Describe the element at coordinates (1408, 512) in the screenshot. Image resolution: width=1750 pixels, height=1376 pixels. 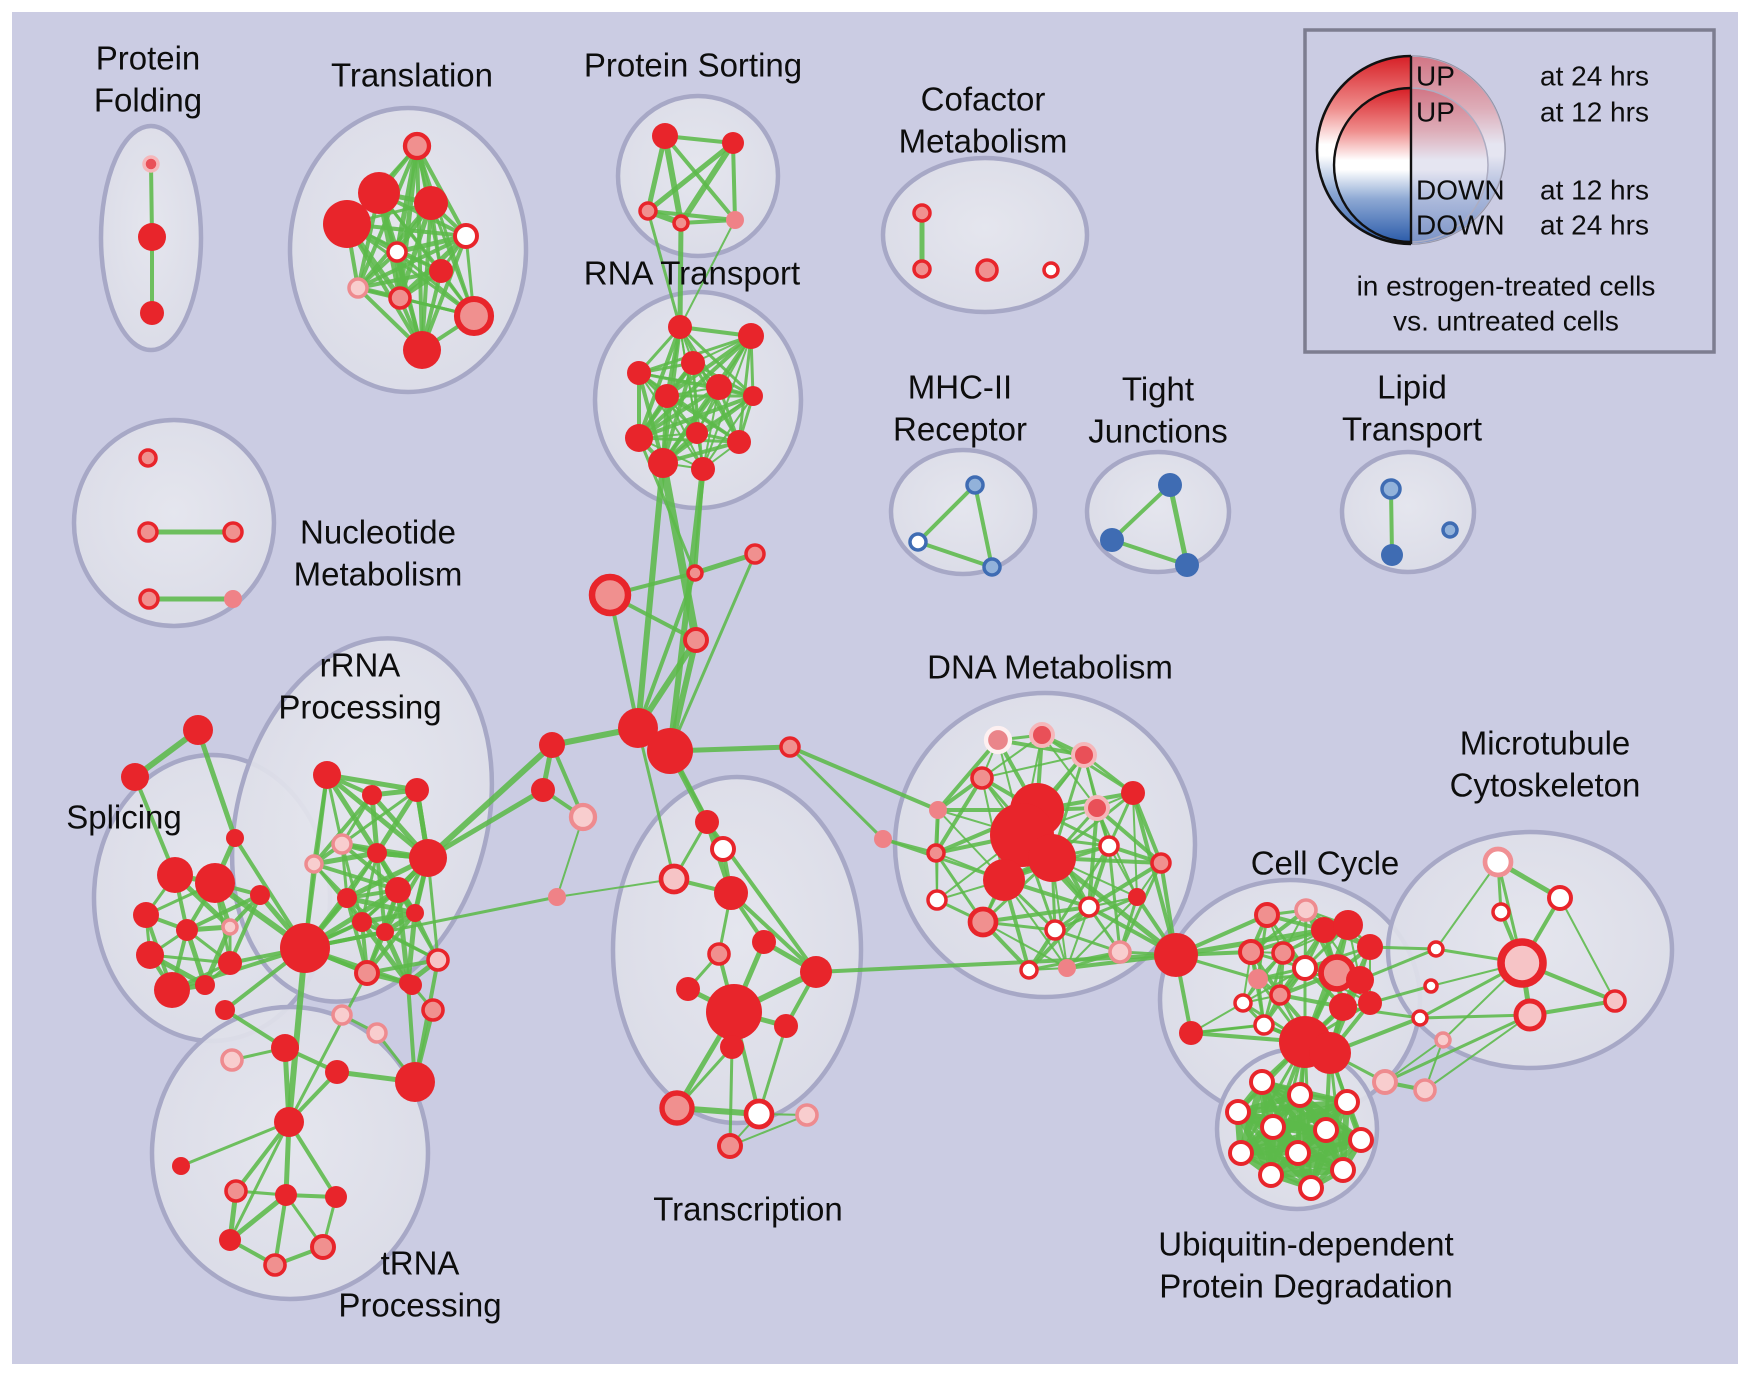
I see `cluster-lipid-transport-ellipse` at that location.